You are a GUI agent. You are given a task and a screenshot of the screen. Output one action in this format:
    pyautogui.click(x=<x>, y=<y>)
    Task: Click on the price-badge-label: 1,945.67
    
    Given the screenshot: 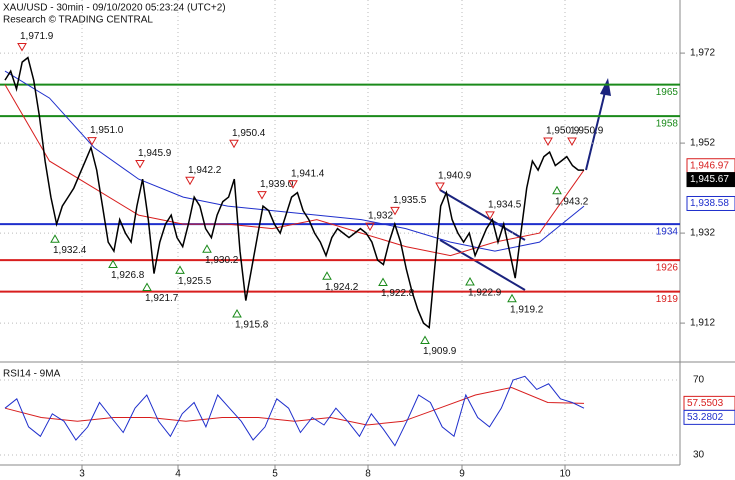 What is the action you would take?
    pyautogui.click(x=709, y=179)
    